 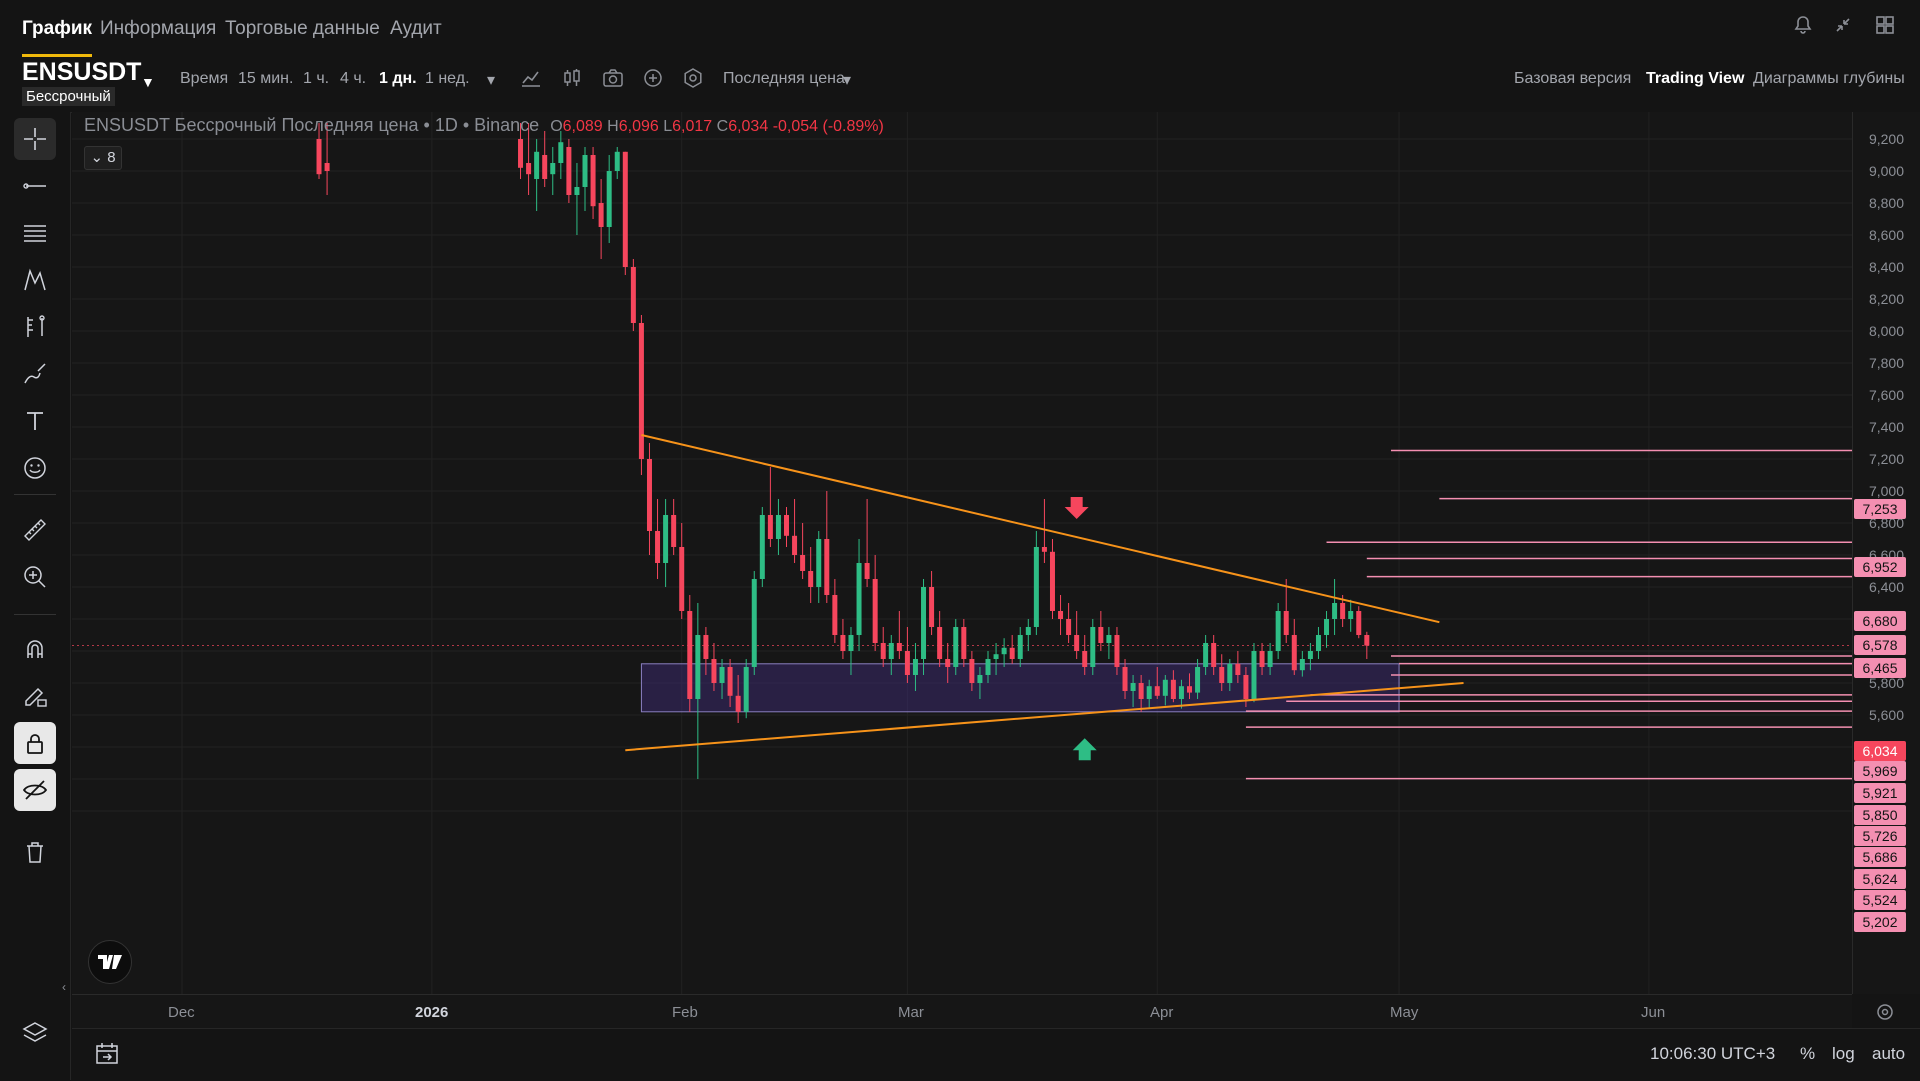 I want to click on interval-1h: 1 ч., so click(x=316, y=78).